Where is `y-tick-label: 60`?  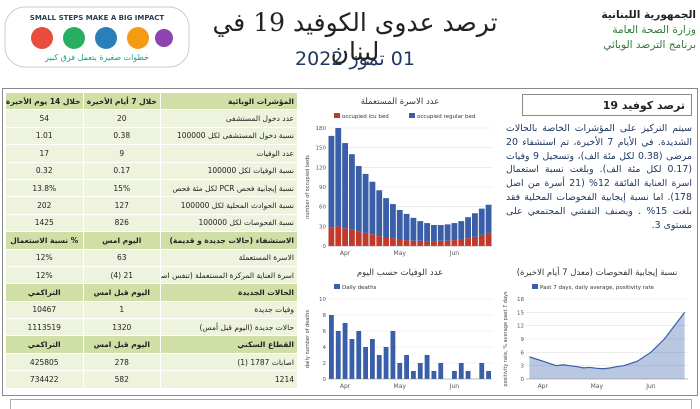 y-tick-label: 60 is located at coordinates (322, 208).